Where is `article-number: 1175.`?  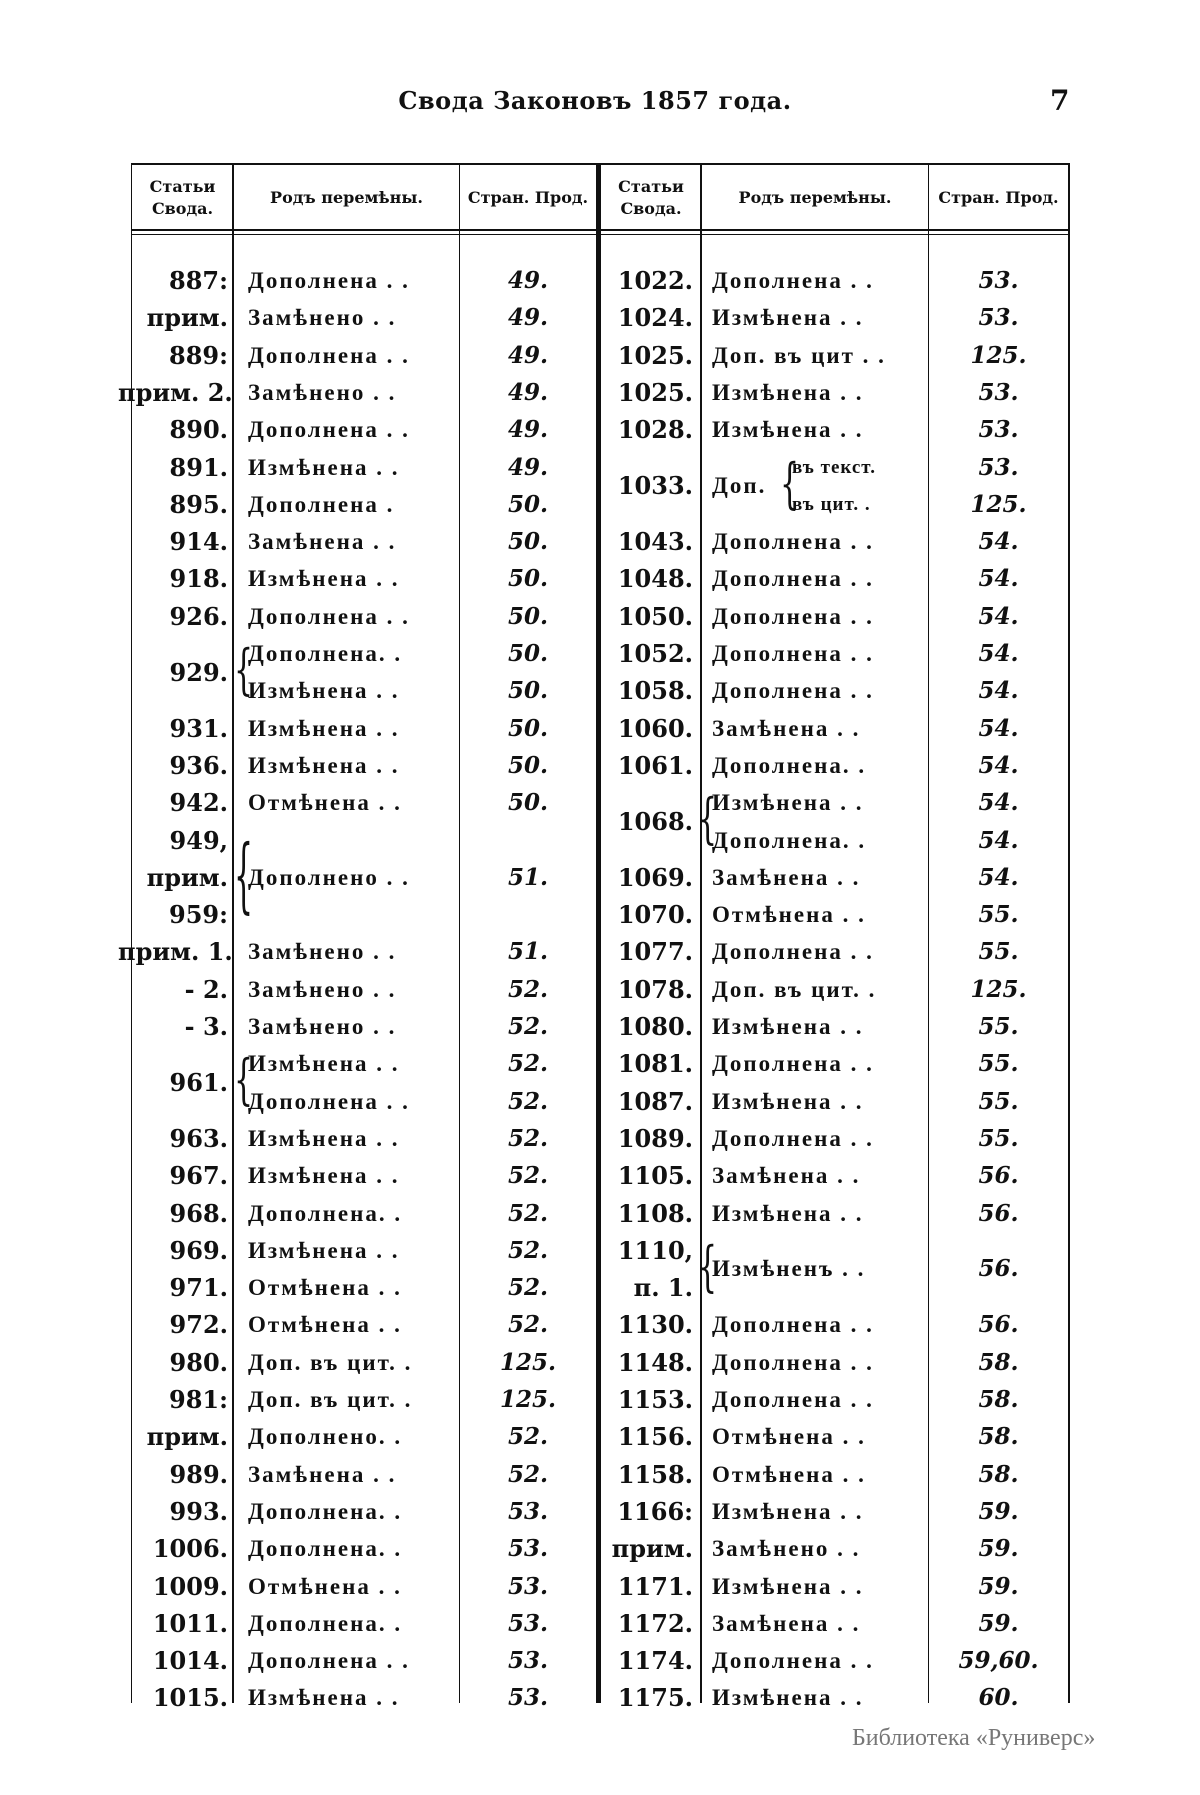
article-number: 1175. is located at coordinates (655, 1698).